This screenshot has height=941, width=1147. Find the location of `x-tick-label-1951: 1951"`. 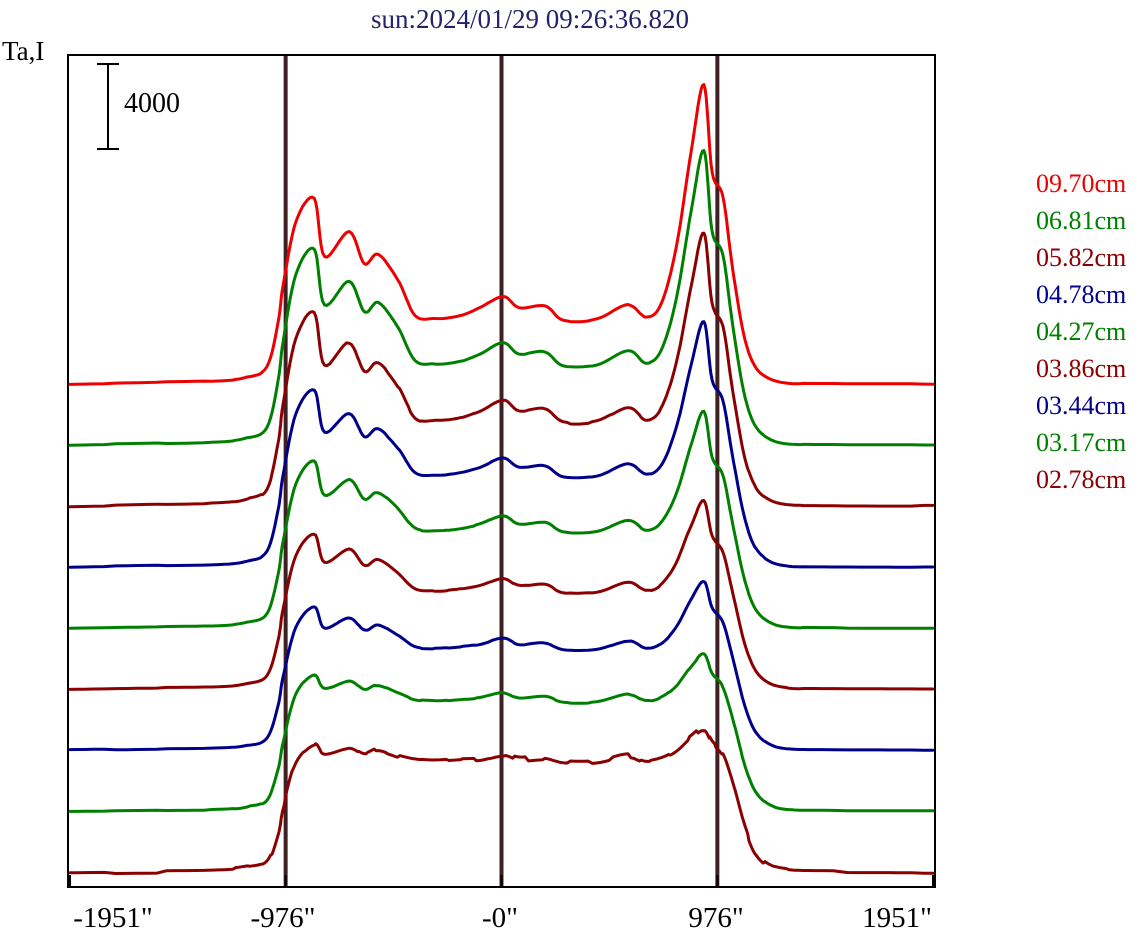

x-tick-label-1951: 1951" is located at coordinates (897, 918).